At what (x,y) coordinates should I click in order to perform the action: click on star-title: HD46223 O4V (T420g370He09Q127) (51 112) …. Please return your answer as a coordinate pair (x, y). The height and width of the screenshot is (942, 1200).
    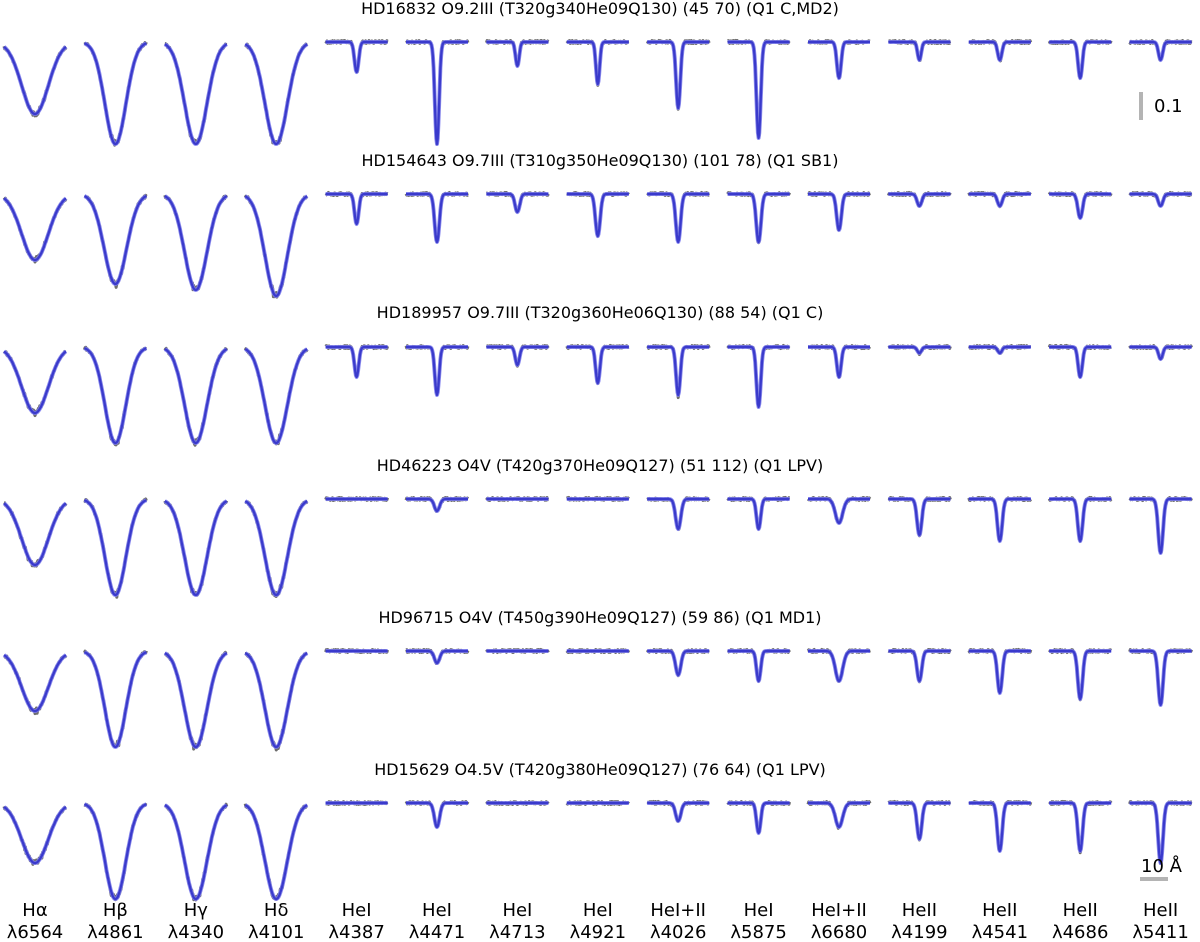
    Looking at the image, I should click on (600, 465).